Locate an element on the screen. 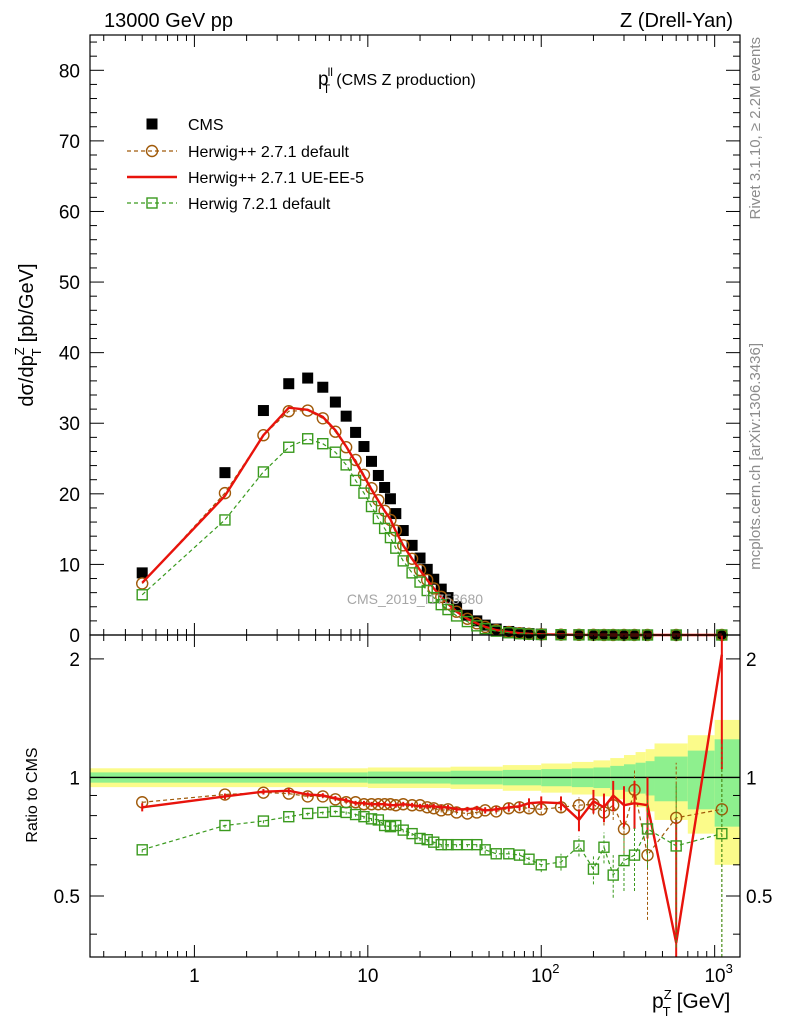 The image size is (786, 1024). main-y-tick-label: 80 is located at coordinates (69, 71).